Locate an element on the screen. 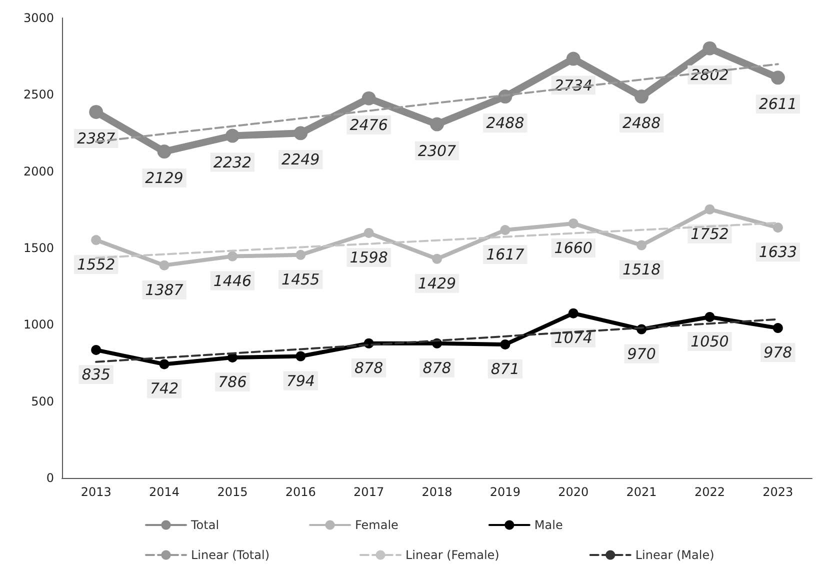 The width and height of the screenshot is (832, 578). data-label: 1518 is located at coordinates (641, 269).